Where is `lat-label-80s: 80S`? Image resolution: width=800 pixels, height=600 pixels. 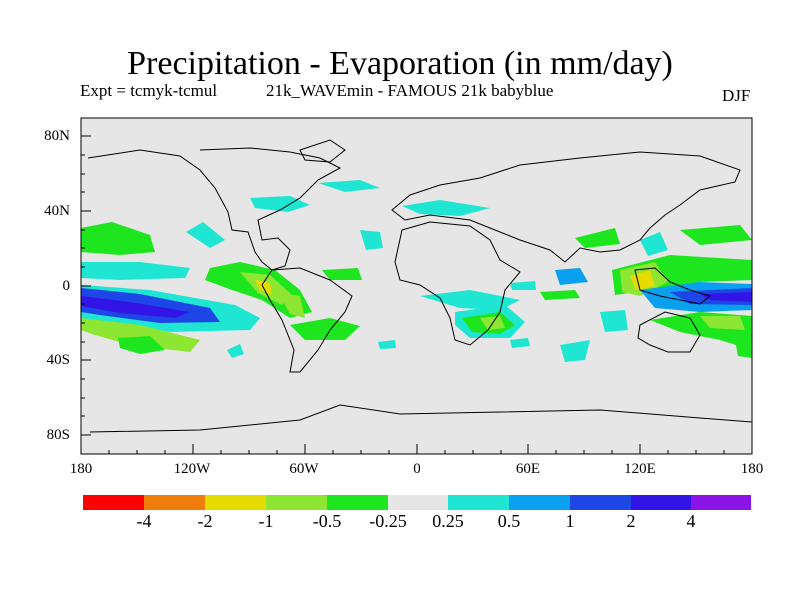 lat-label-80s: 80S is located at coordinates (58, 435).